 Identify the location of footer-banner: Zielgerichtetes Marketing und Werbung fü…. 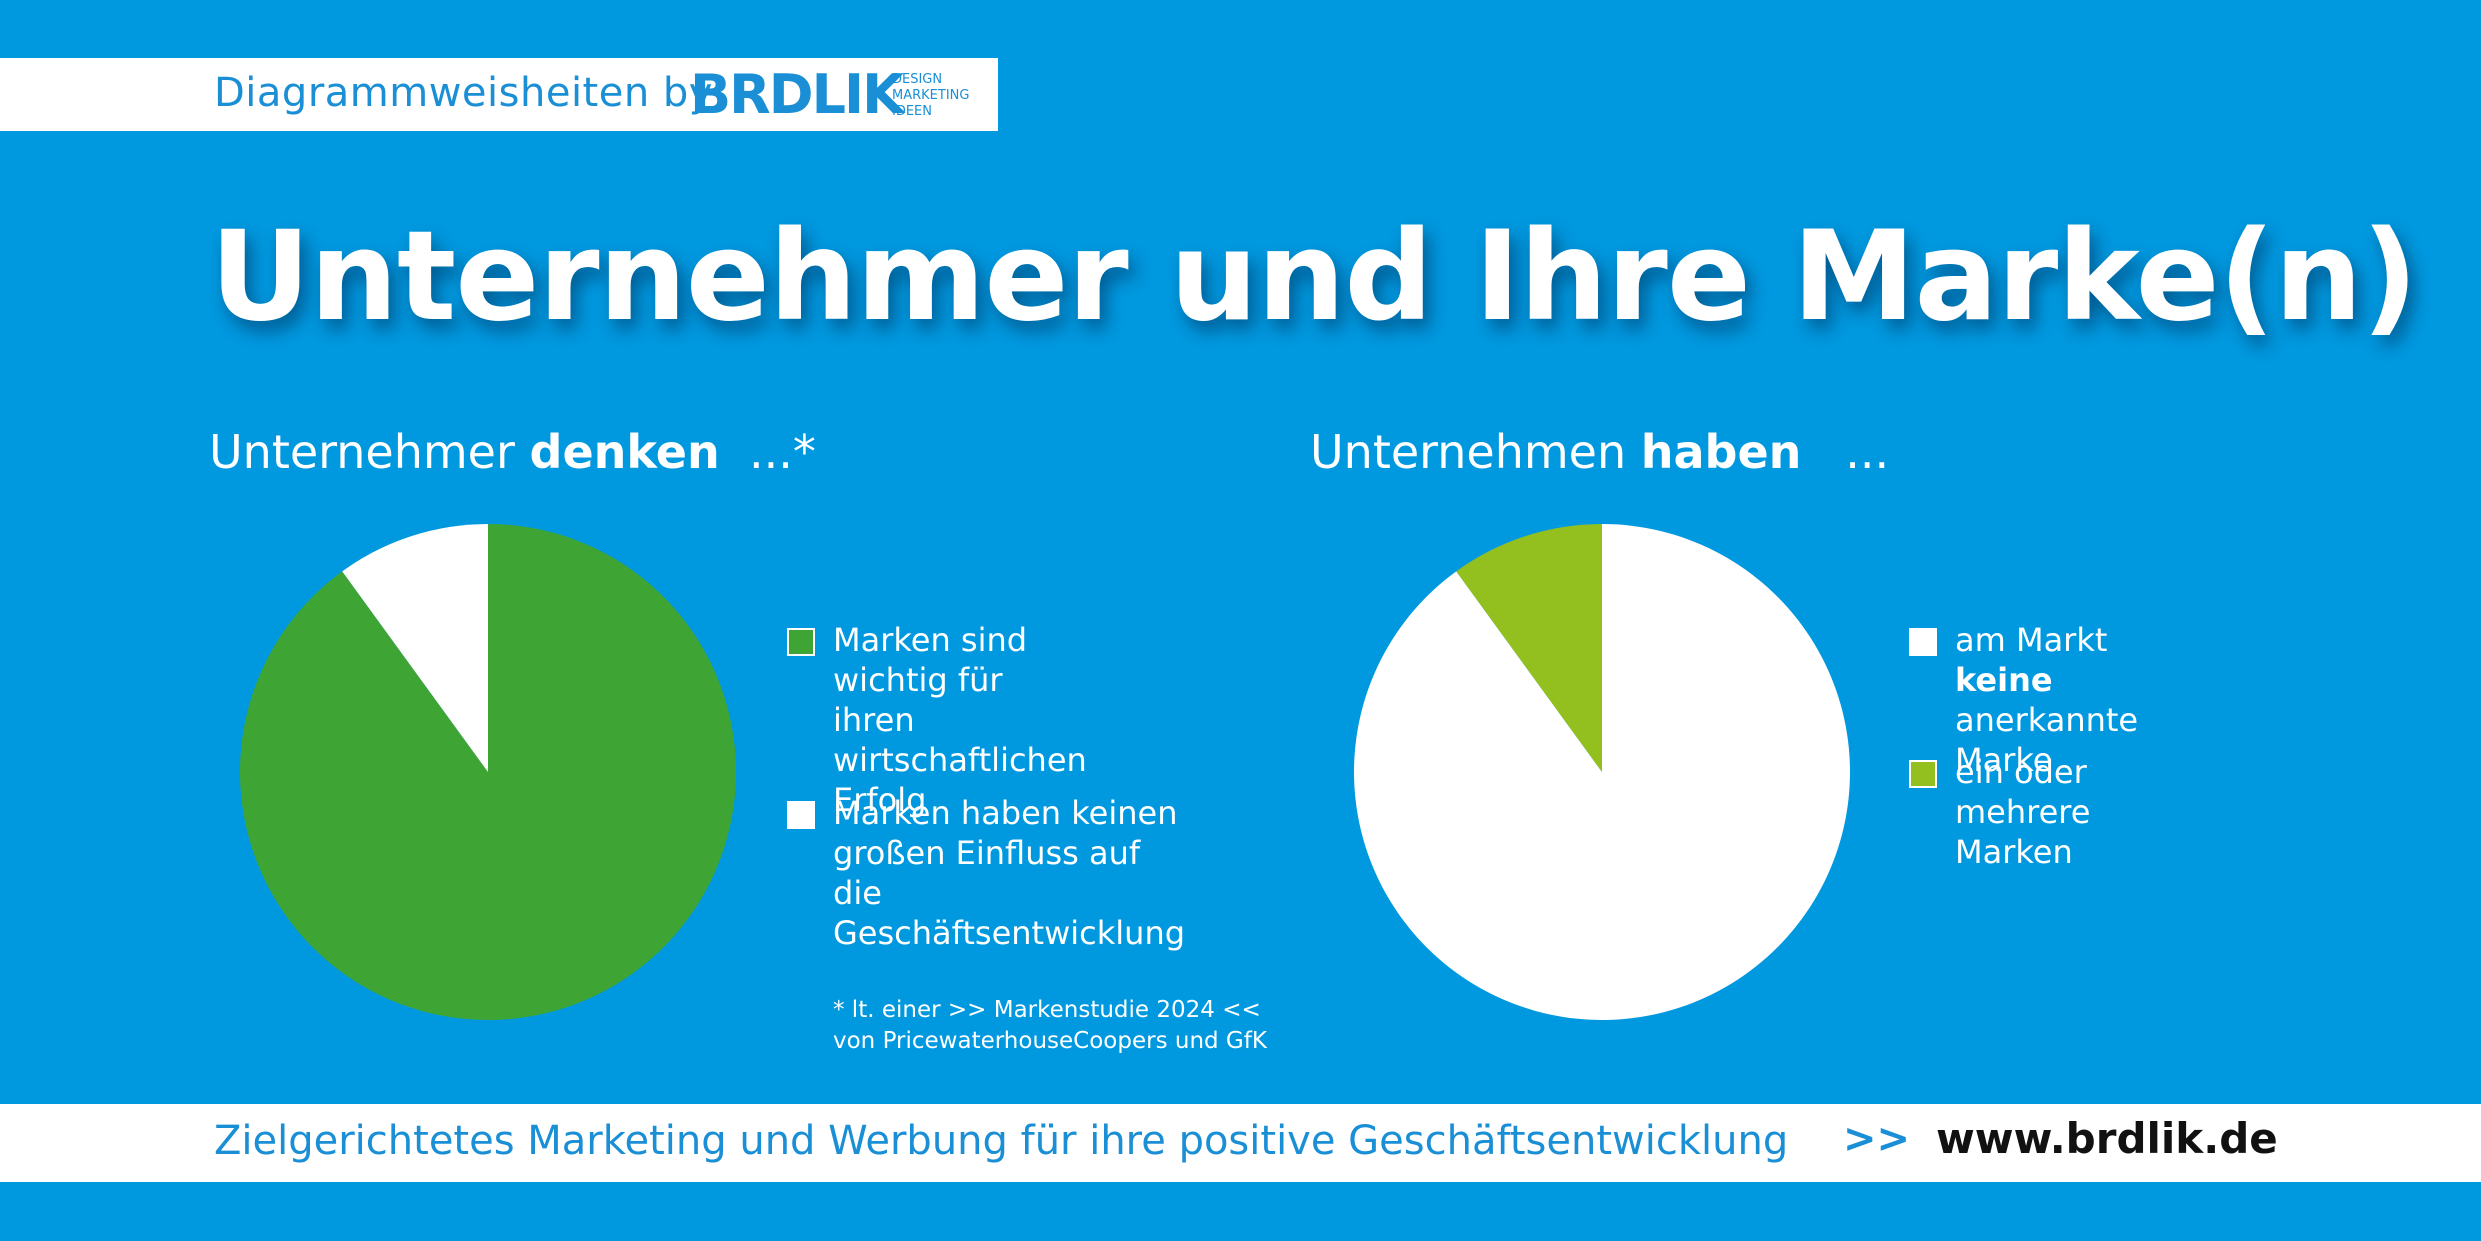
(1240, 1143).